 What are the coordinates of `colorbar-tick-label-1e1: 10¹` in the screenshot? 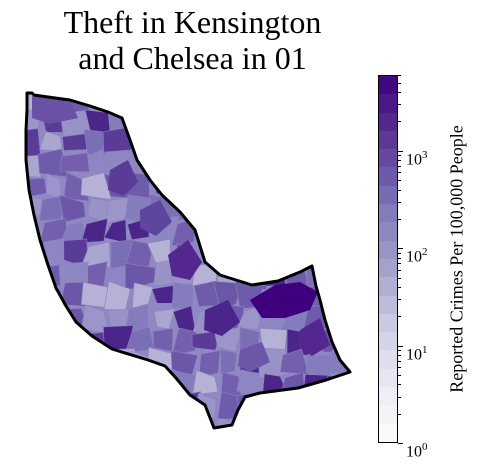 It's located at (417, 353).